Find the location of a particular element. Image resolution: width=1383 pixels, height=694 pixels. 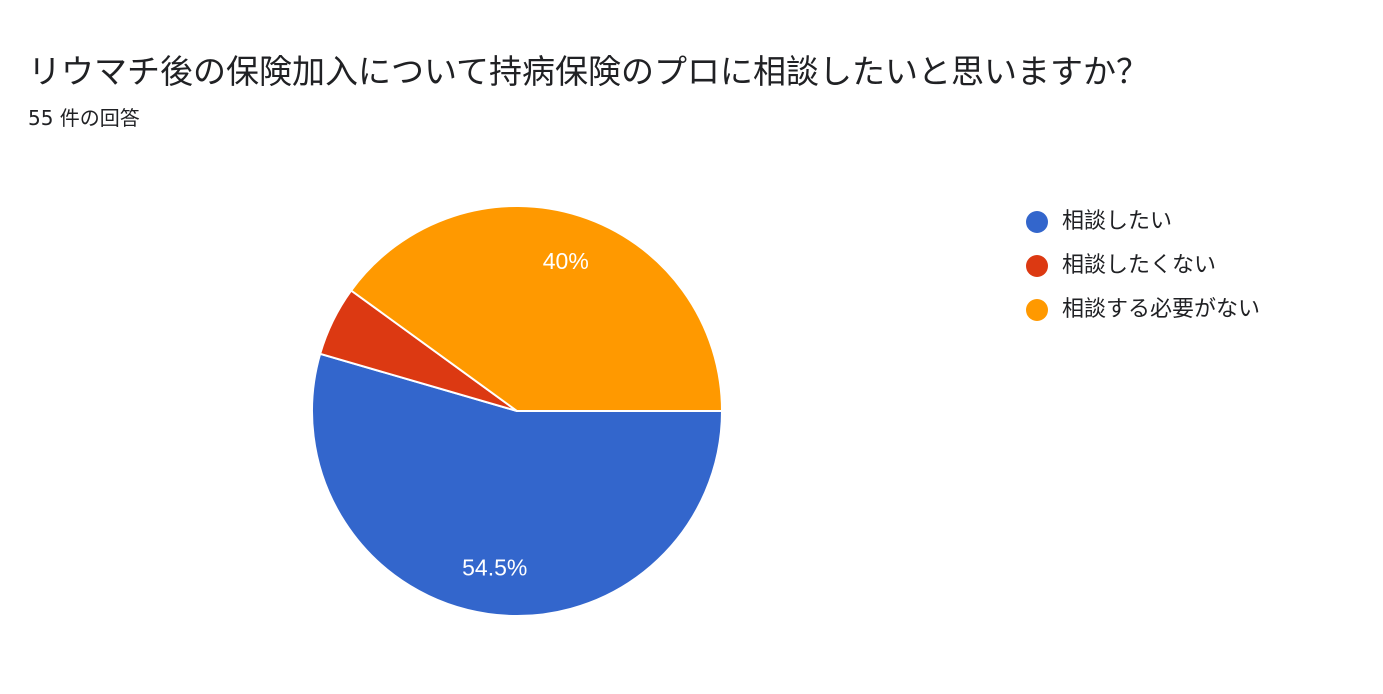

legend-item-soudan-shitakunai: 相談したくない is located at coordinates (1196, 266).